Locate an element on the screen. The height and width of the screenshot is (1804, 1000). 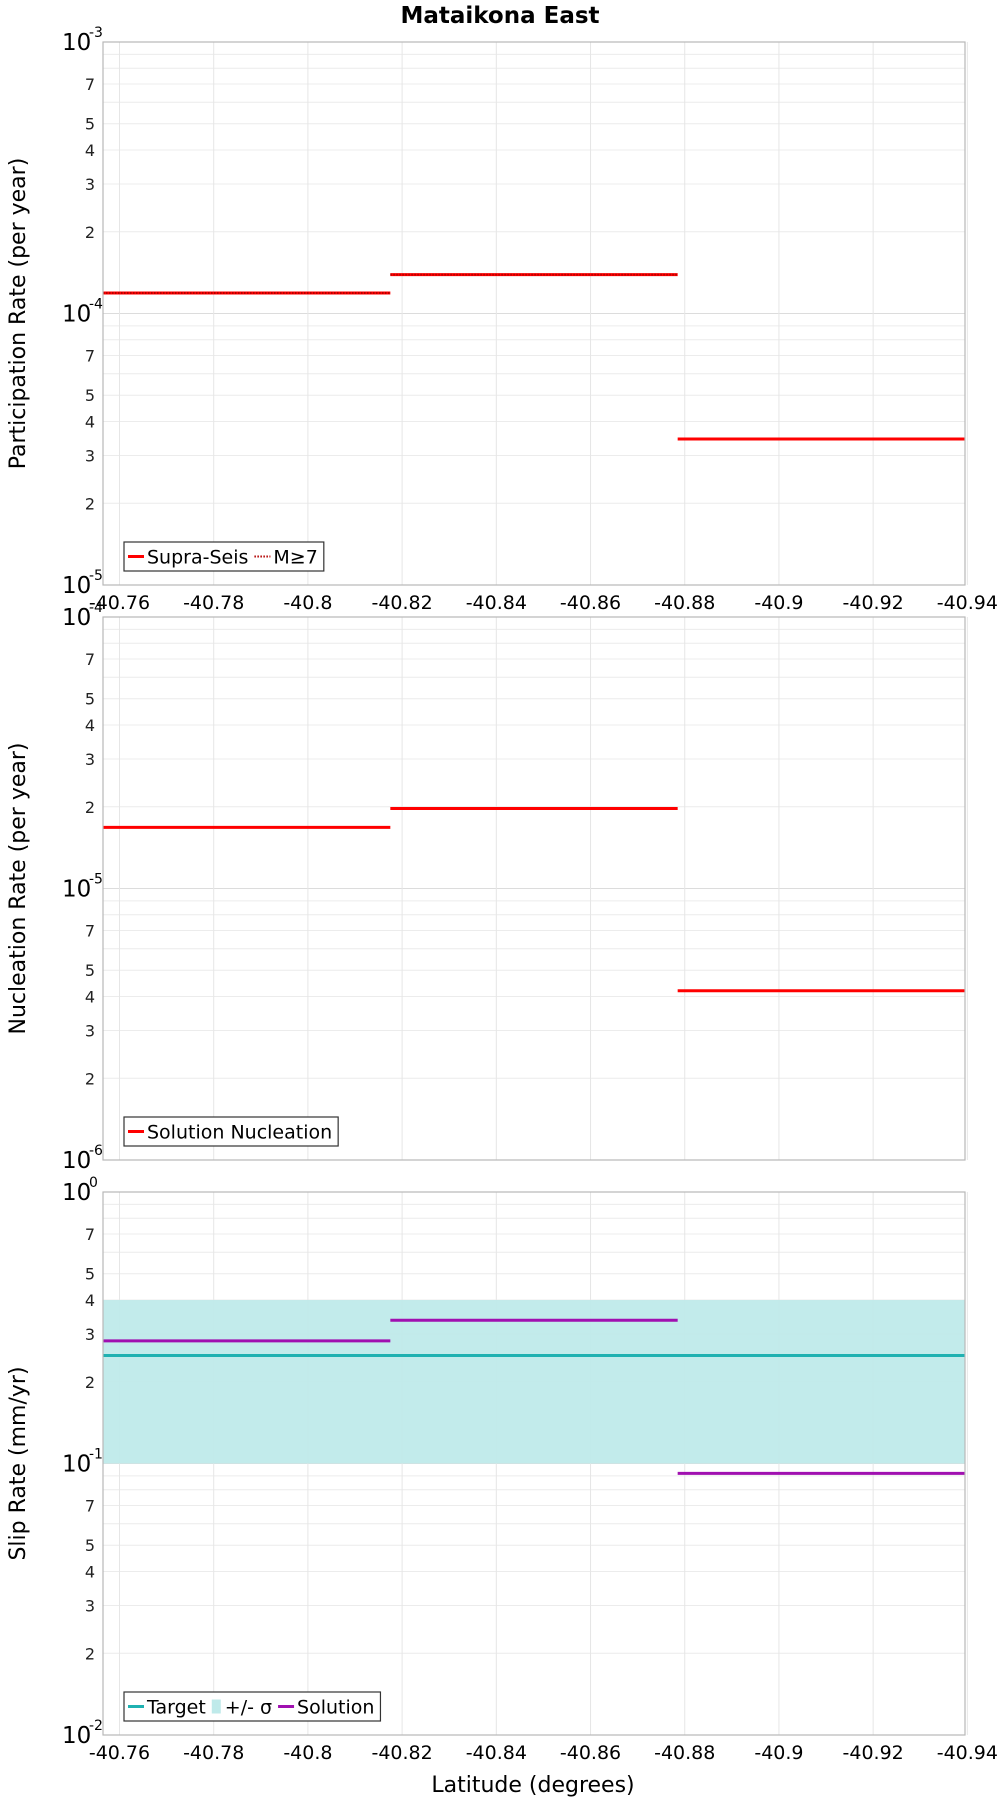
y-axis-label: Slip Rate (mm/yr) is located at coordinates (18, 1463).